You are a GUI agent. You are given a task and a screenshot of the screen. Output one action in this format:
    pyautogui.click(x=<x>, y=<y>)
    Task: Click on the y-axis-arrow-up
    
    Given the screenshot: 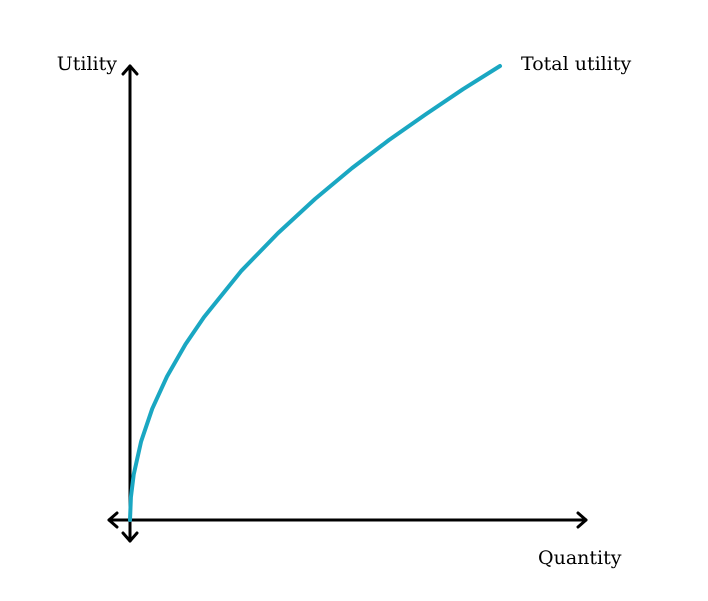 What is the action you would take?
    pyautogui.click(x=130, y=70)
    